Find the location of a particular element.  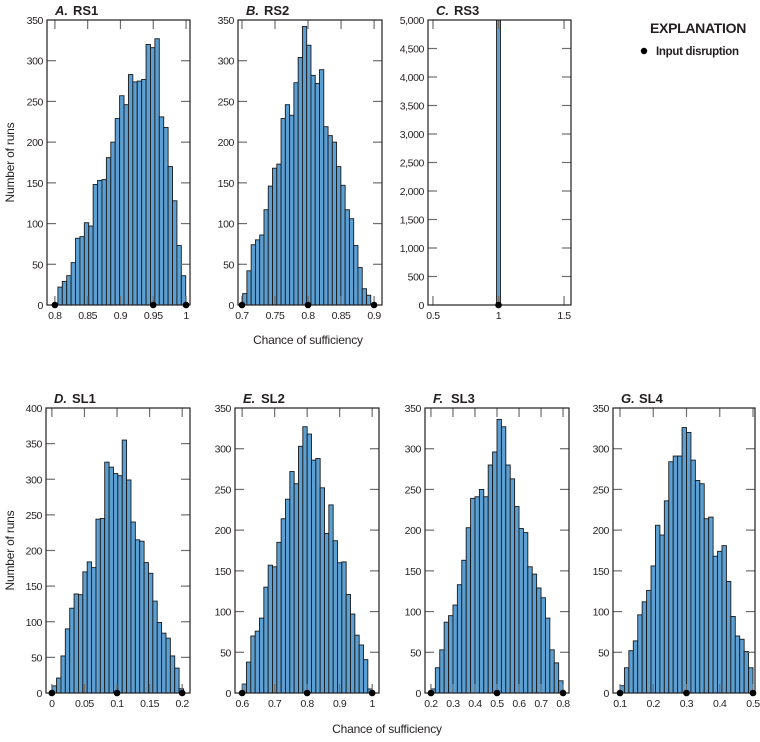

panel-title: RS3 is located at coordinates (466, 10).